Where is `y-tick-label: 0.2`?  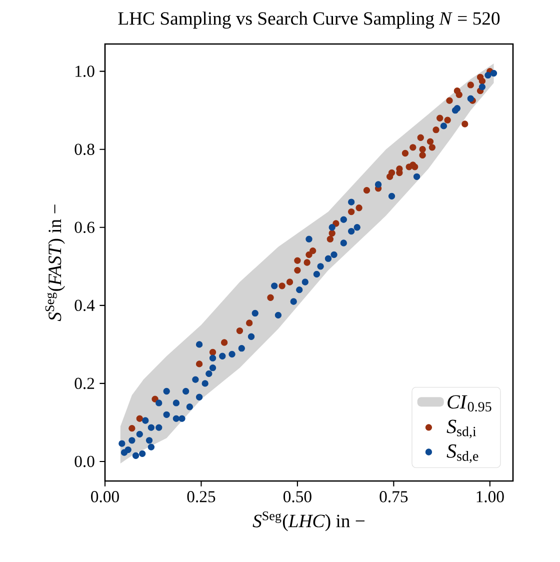 y-tick-label: 0.2 is located at coordinates (84, 384).